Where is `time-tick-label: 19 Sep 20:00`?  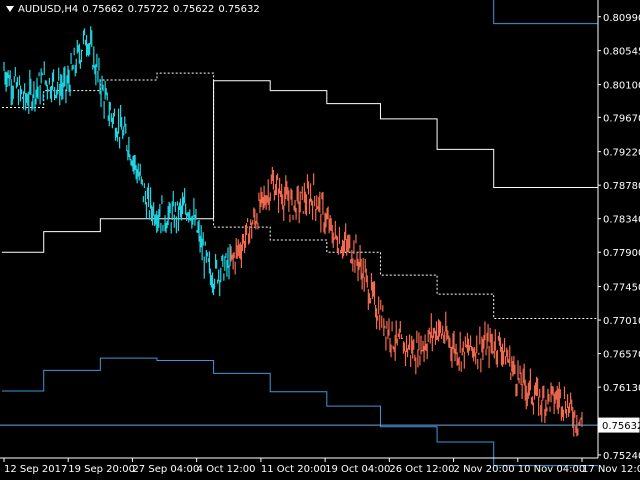
time-tick-label: 19 Sep 20:00 is located at coordinates (101, 469).